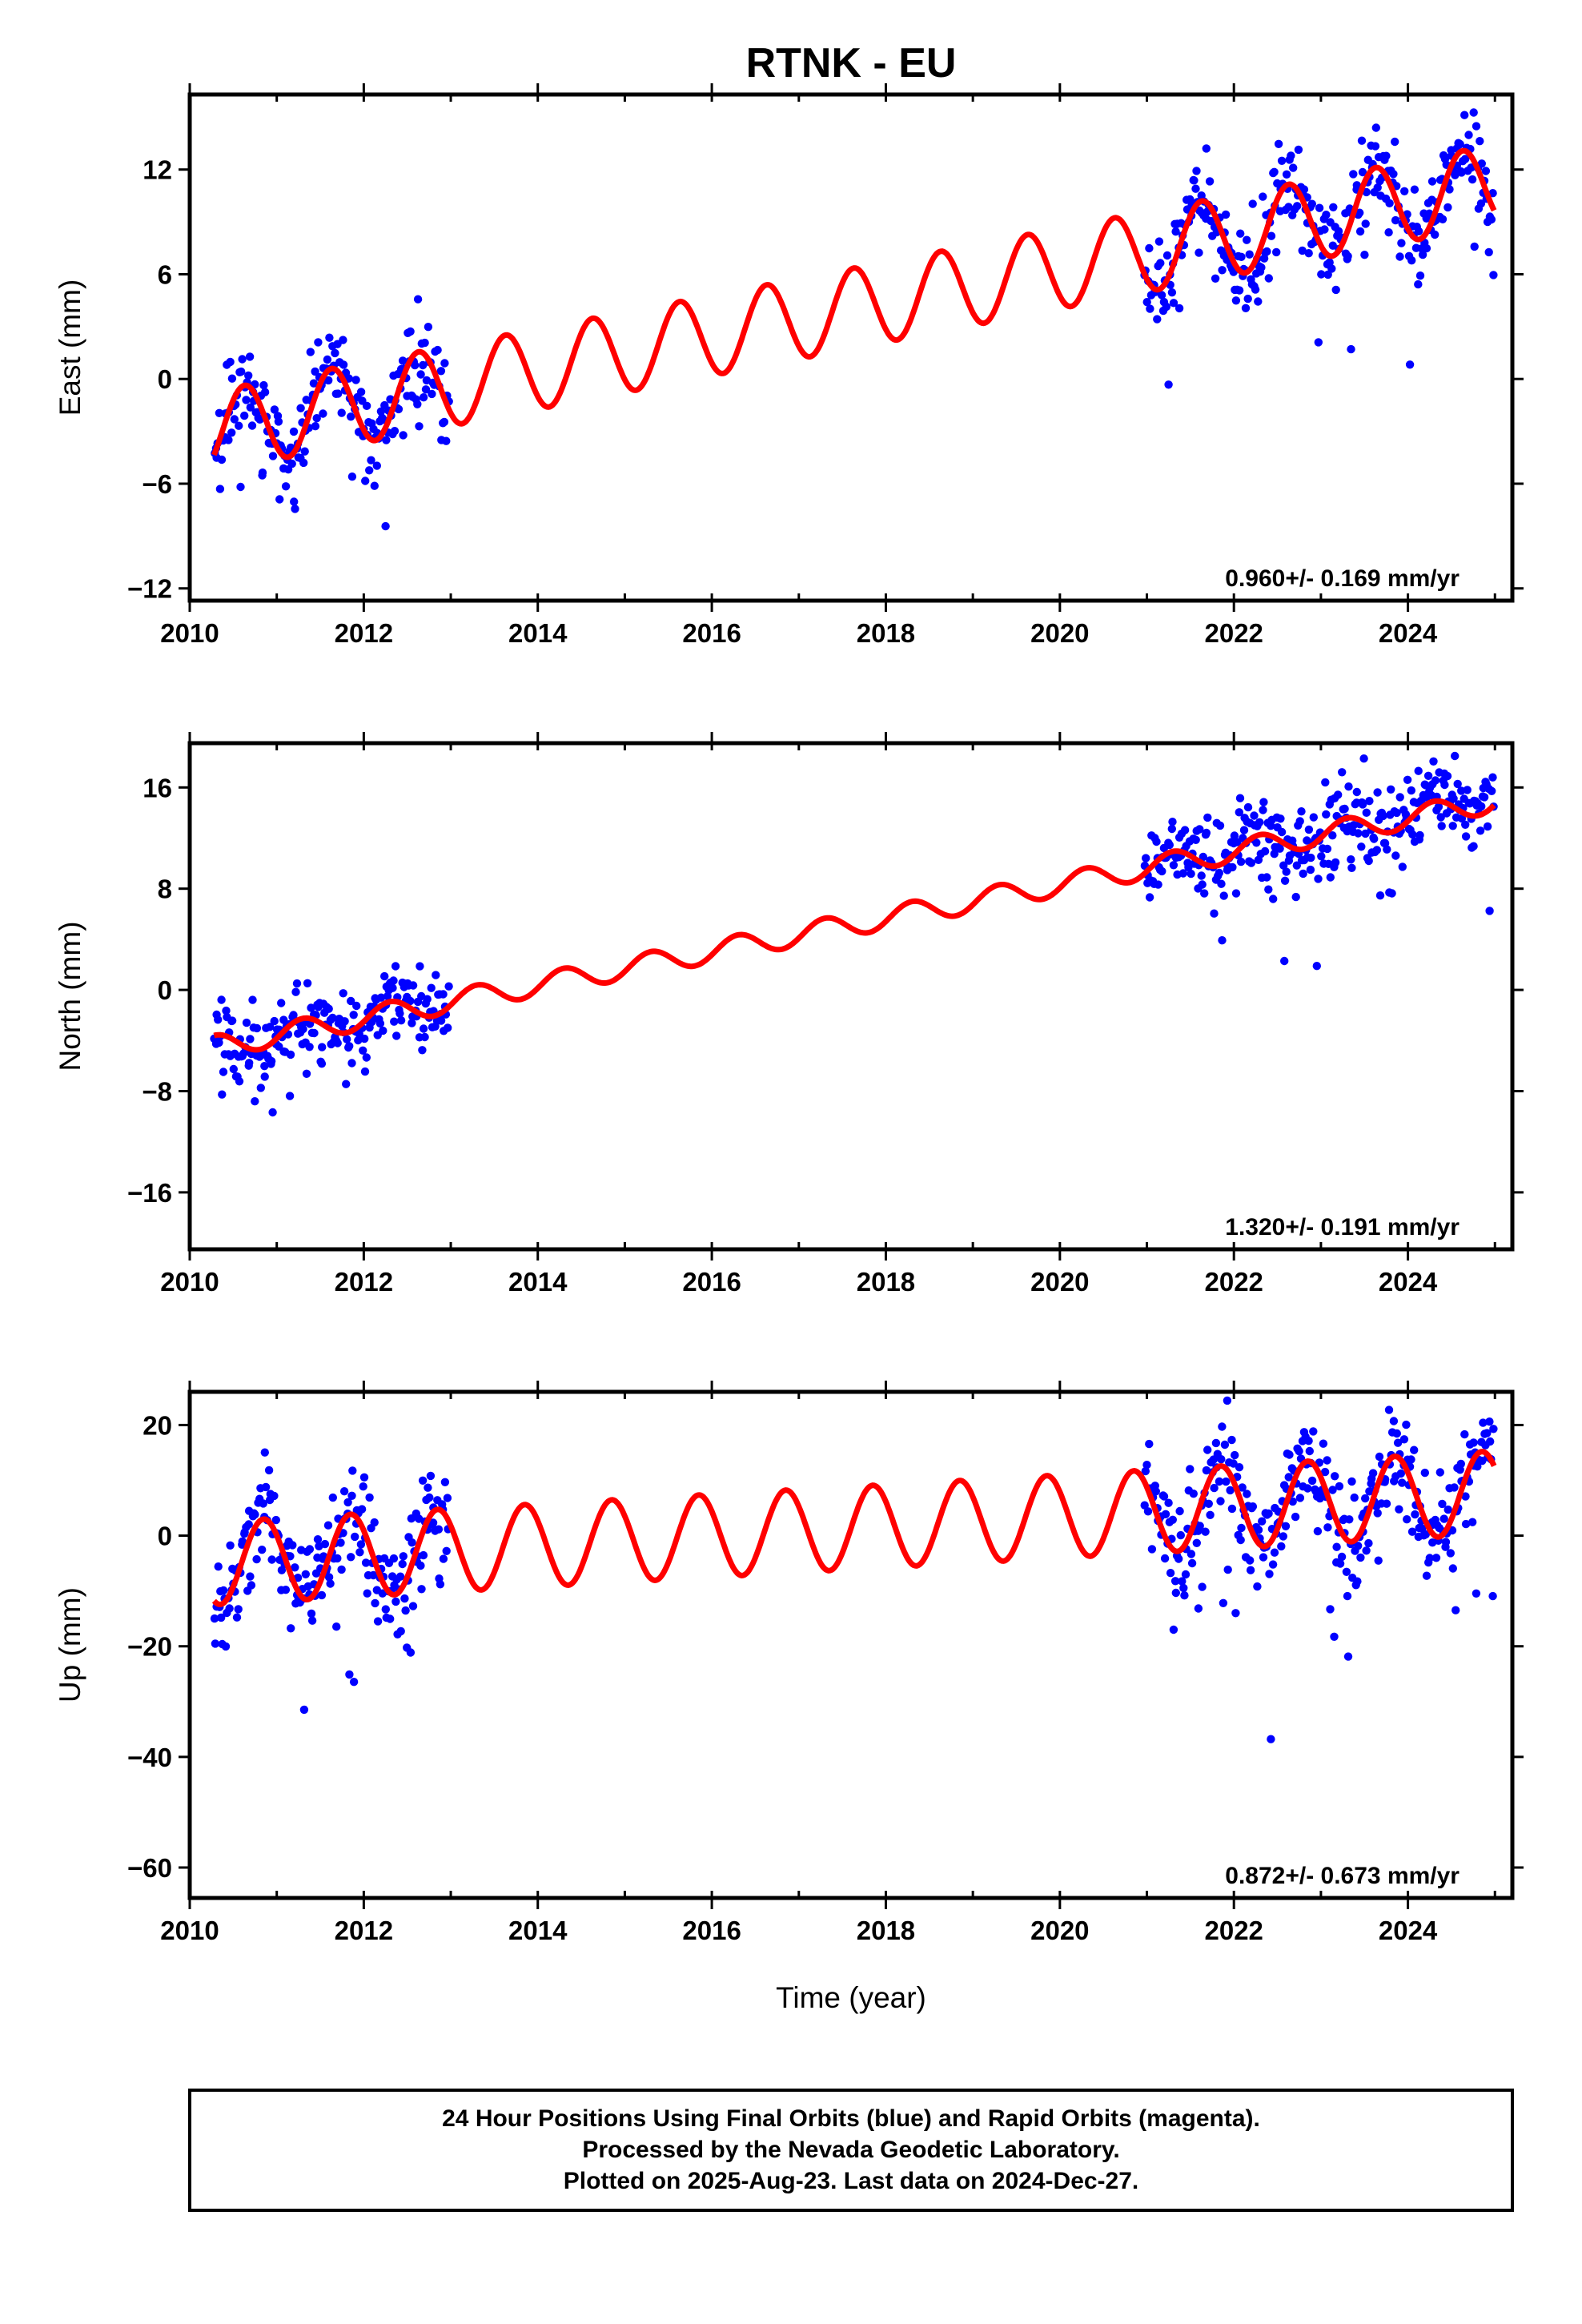 This screenshot has height=2324, width=1582. What do you see at coordinates (364, 633) in the screenshot?
I see `x-tick-label-east: 2012` at bounding box center [364, 633].